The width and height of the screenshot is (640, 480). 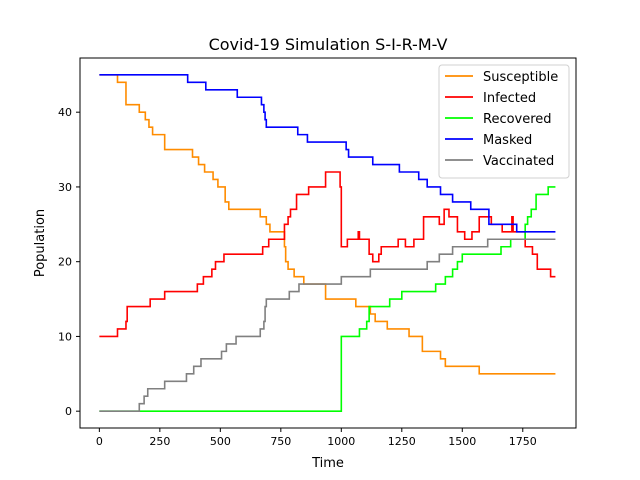 I want to click on legend-label-recovered: Recovered, so click(x=517, y=119).